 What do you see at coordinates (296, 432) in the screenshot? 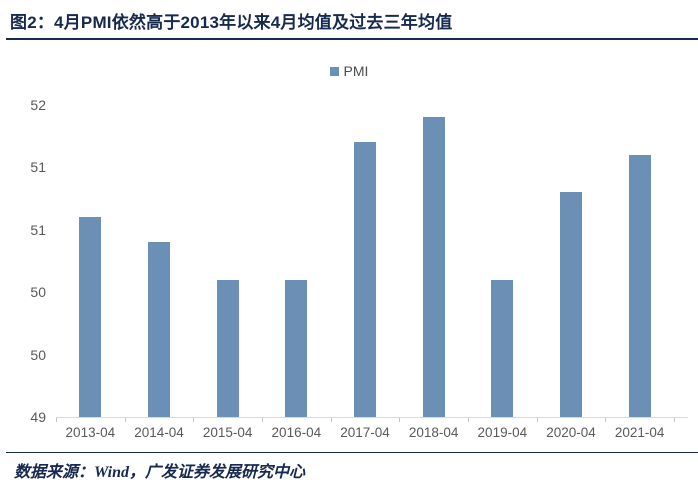
I see `x-axis-label: 2016-04` at bounding box center [296, 432].